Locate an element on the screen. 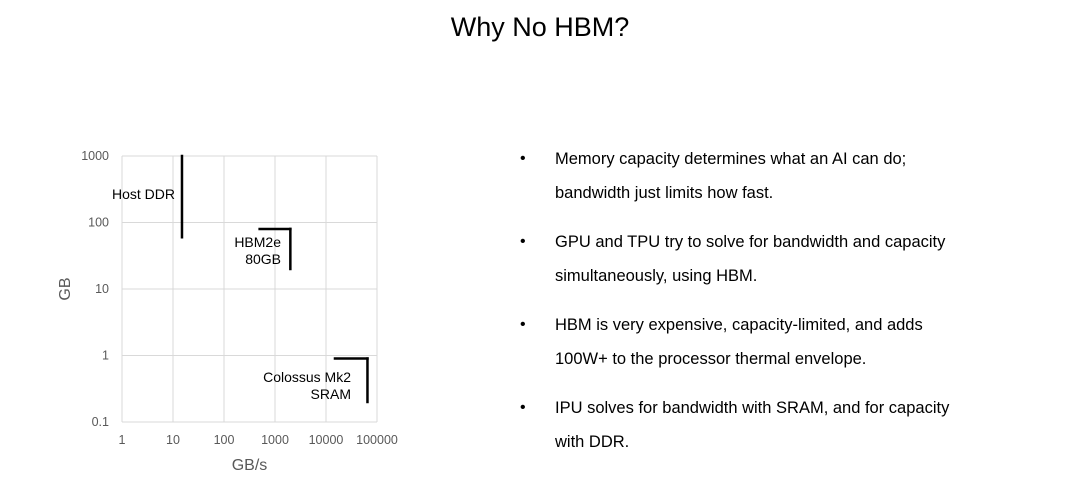 This screenshot has width=1080, height=494. bullet-text-line: 100W+ to the processor thermal envelope. is located at coordinates (711, 359).